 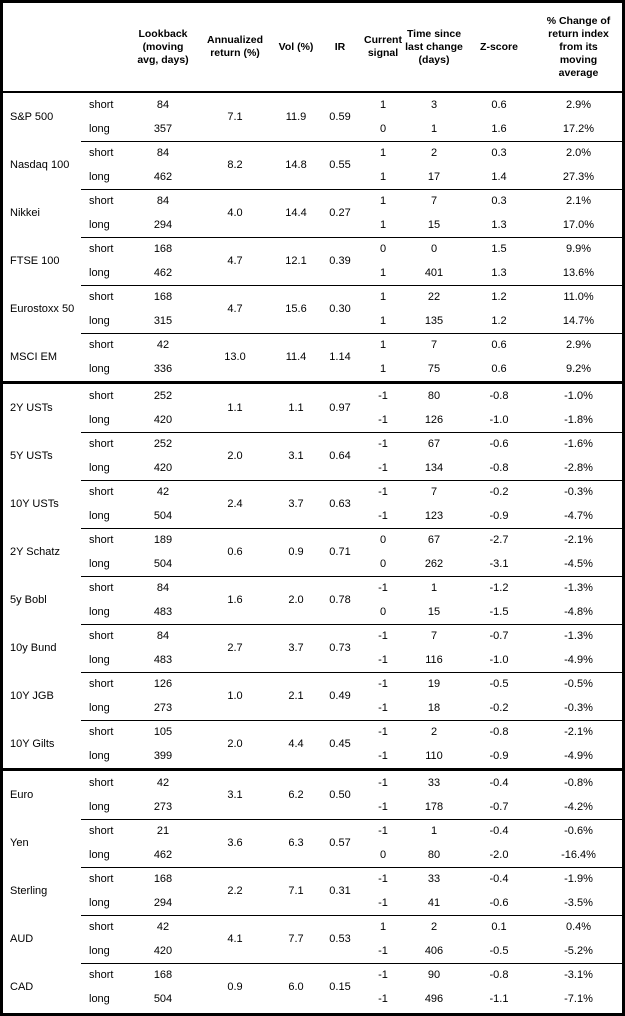 I want to click on zscore-long-cell: -2.0, so click(x=499, y=855).